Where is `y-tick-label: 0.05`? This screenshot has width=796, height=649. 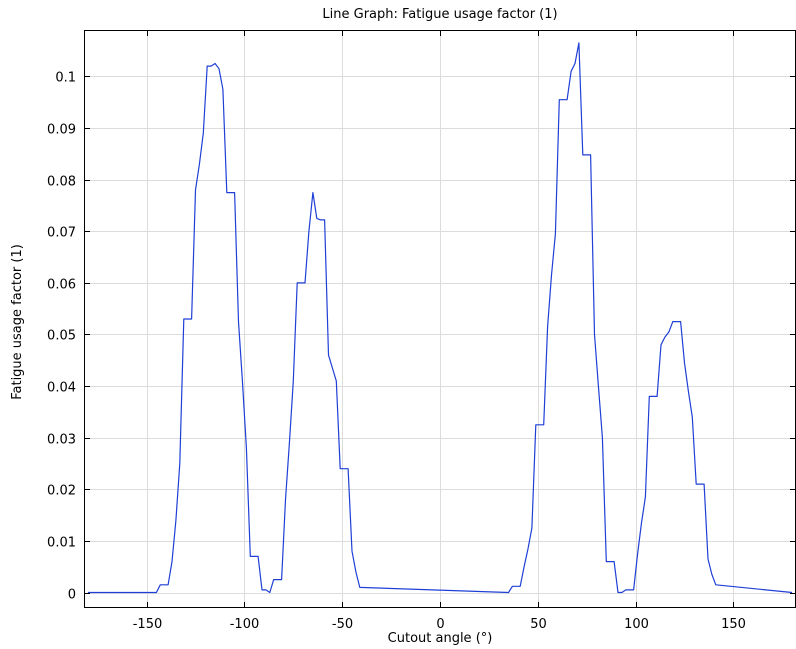 y-tick-label: 0.05 is located at coordinates (61, 336).